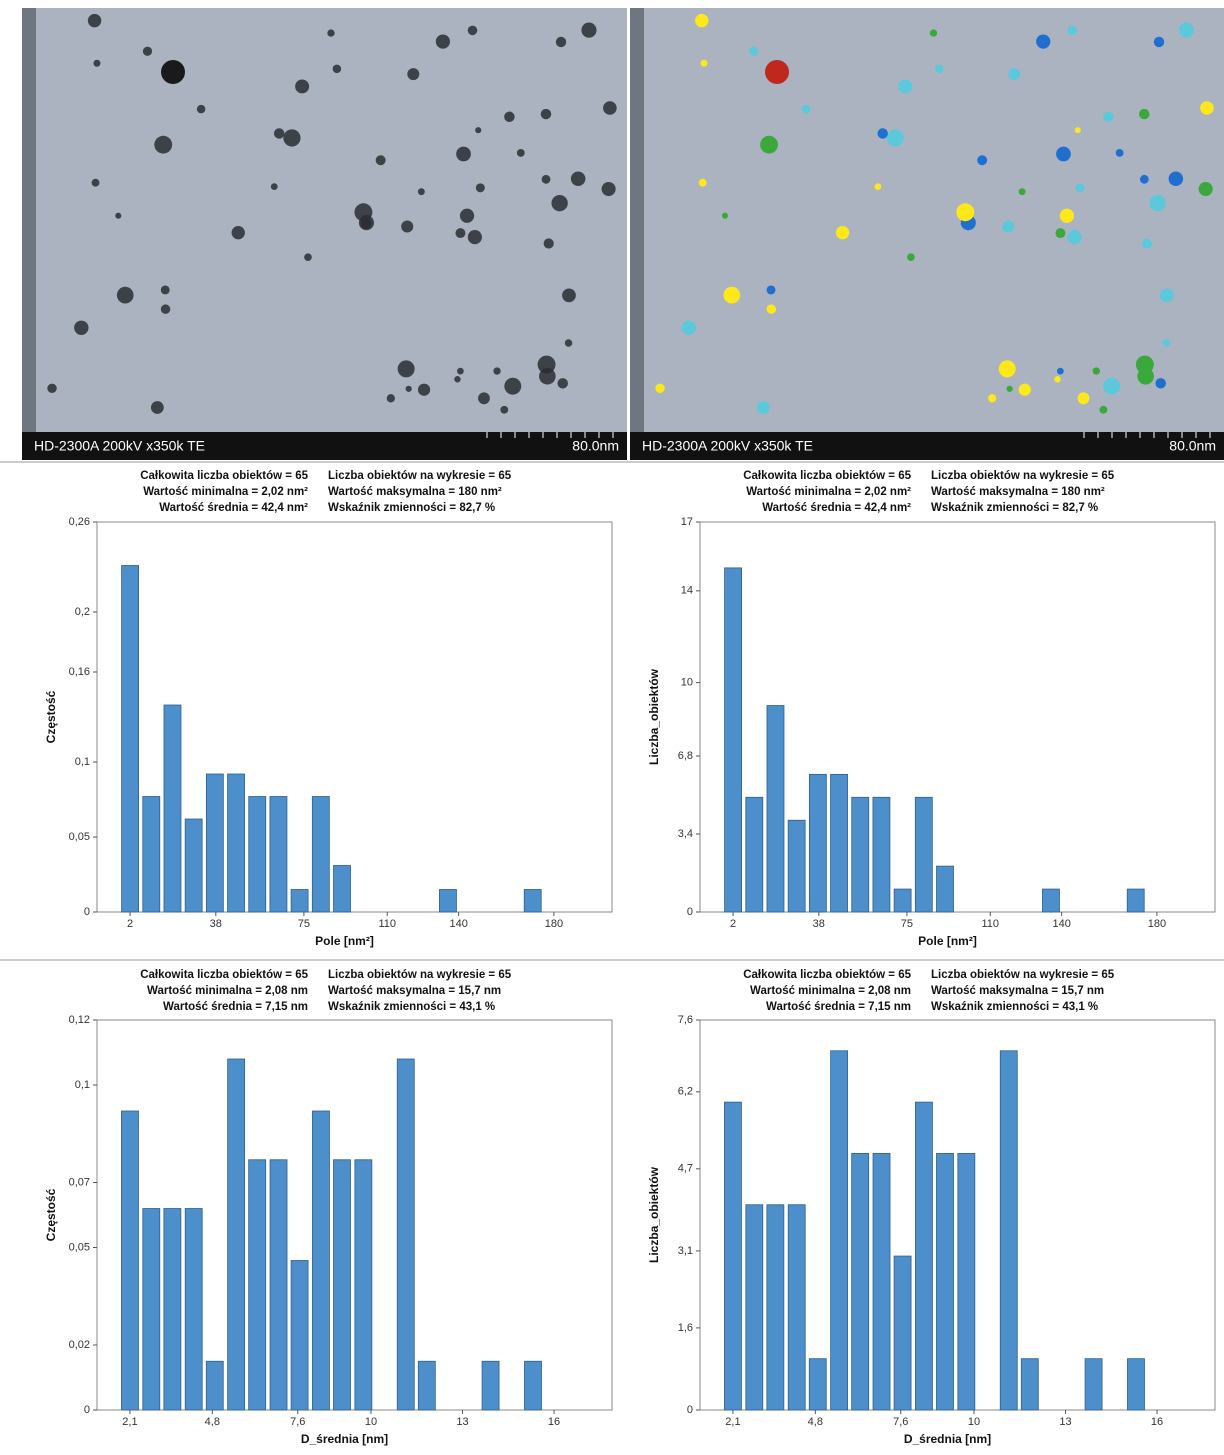 This screenshot has width=1224, height=1455. I want to click on y-axis-label: Częstość, so click(51, 1214).